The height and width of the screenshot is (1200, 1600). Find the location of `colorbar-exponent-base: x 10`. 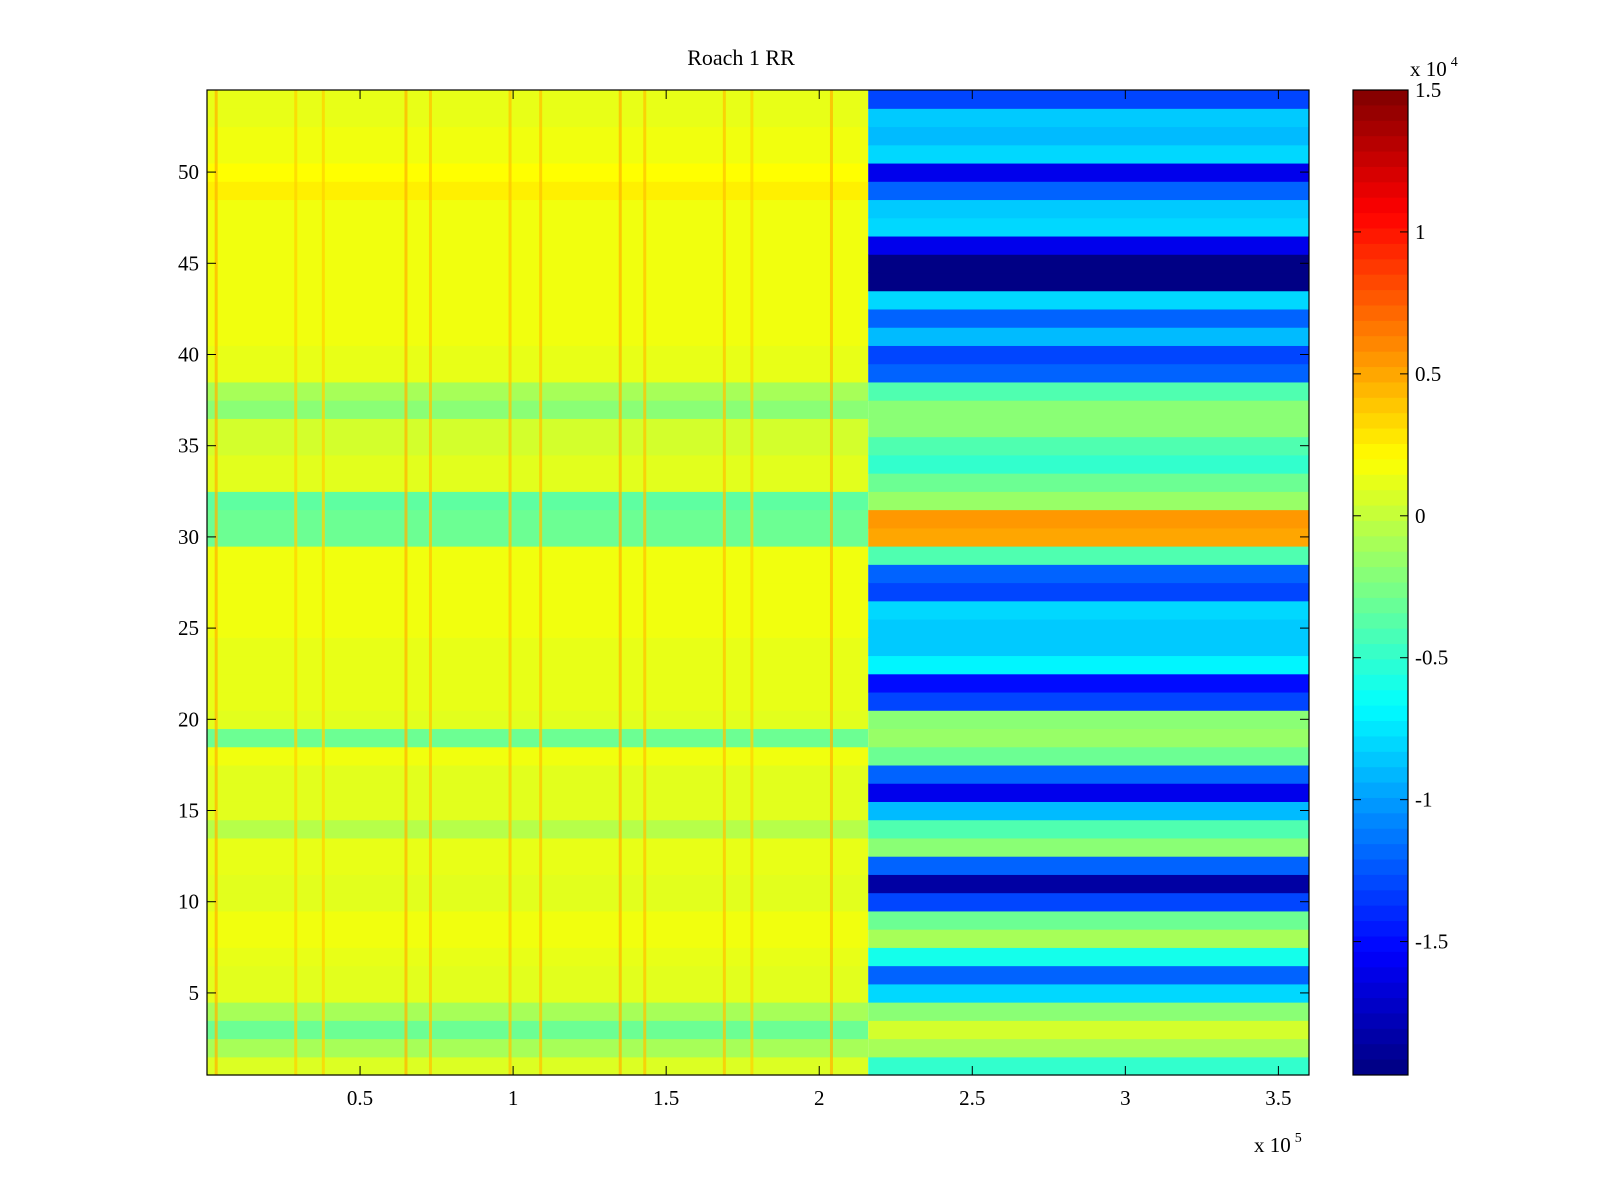

colorbar-exponent-base: x 10 is located at coordinates (1428, 69).